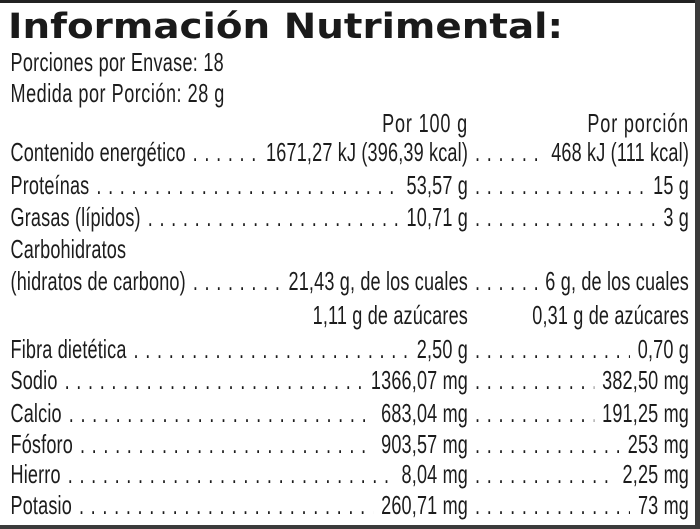 Image resolution: width=700 pixels, height=529 pixels. I want to click on per-100g-value: 260,71 mg, so click(425, 505).